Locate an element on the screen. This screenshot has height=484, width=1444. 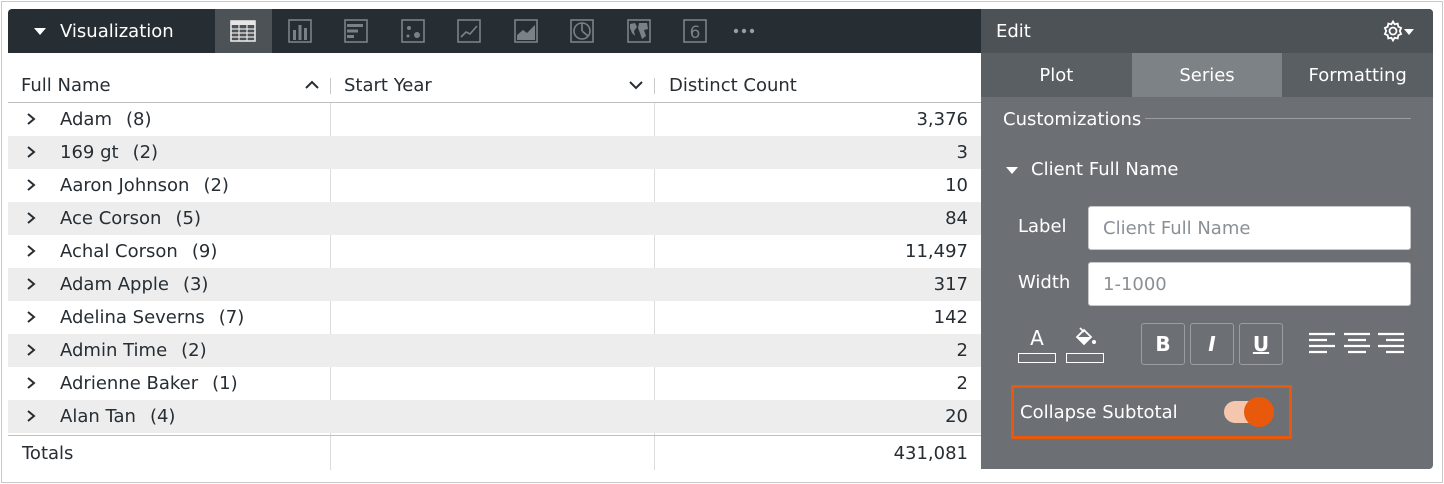
row-name: Adam Apple is located at coordinates (114, 284).